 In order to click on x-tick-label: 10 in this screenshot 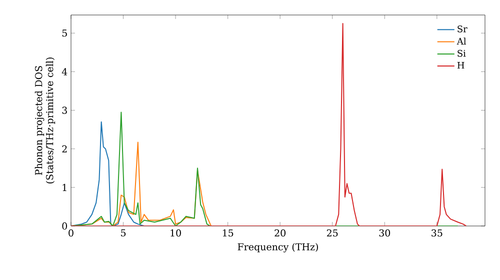, I will do `click(175, 233)`.